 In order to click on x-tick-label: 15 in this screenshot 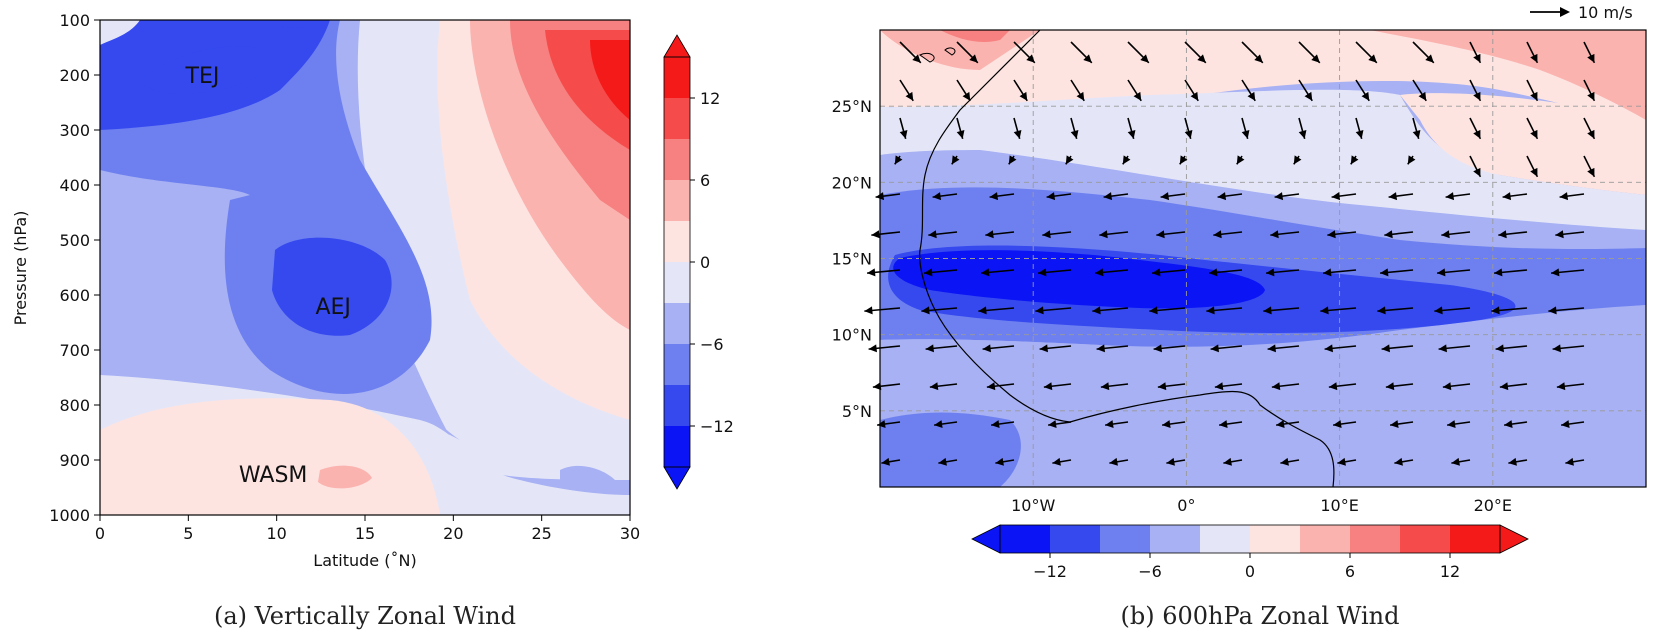, I will do `click(365, 533)`.